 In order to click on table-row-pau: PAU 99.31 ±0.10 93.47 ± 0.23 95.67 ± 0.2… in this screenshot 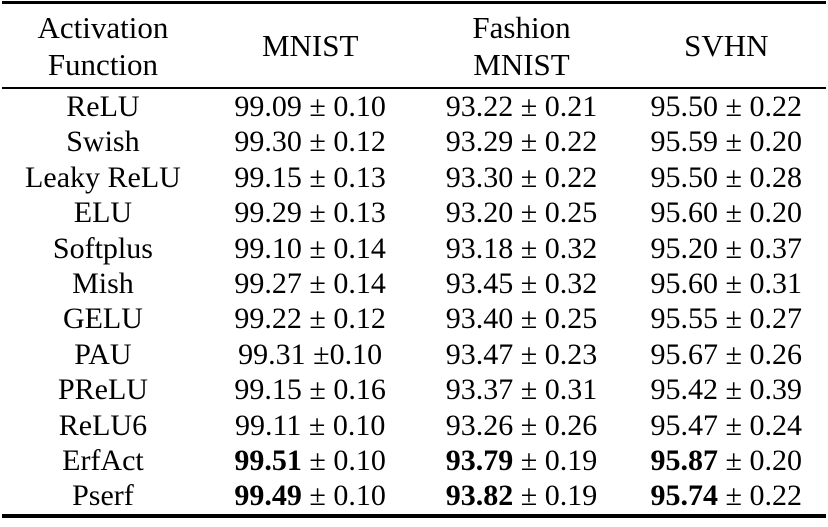, I will do `click(414, 354)`.